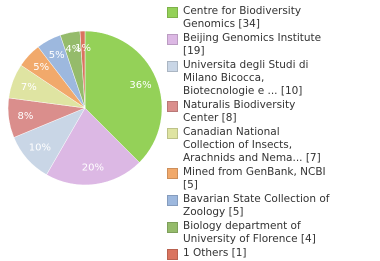 Image resolution: width=380 pixels, height=261 pixels. I want to click on slice-label: 10%, so click(40, 148).